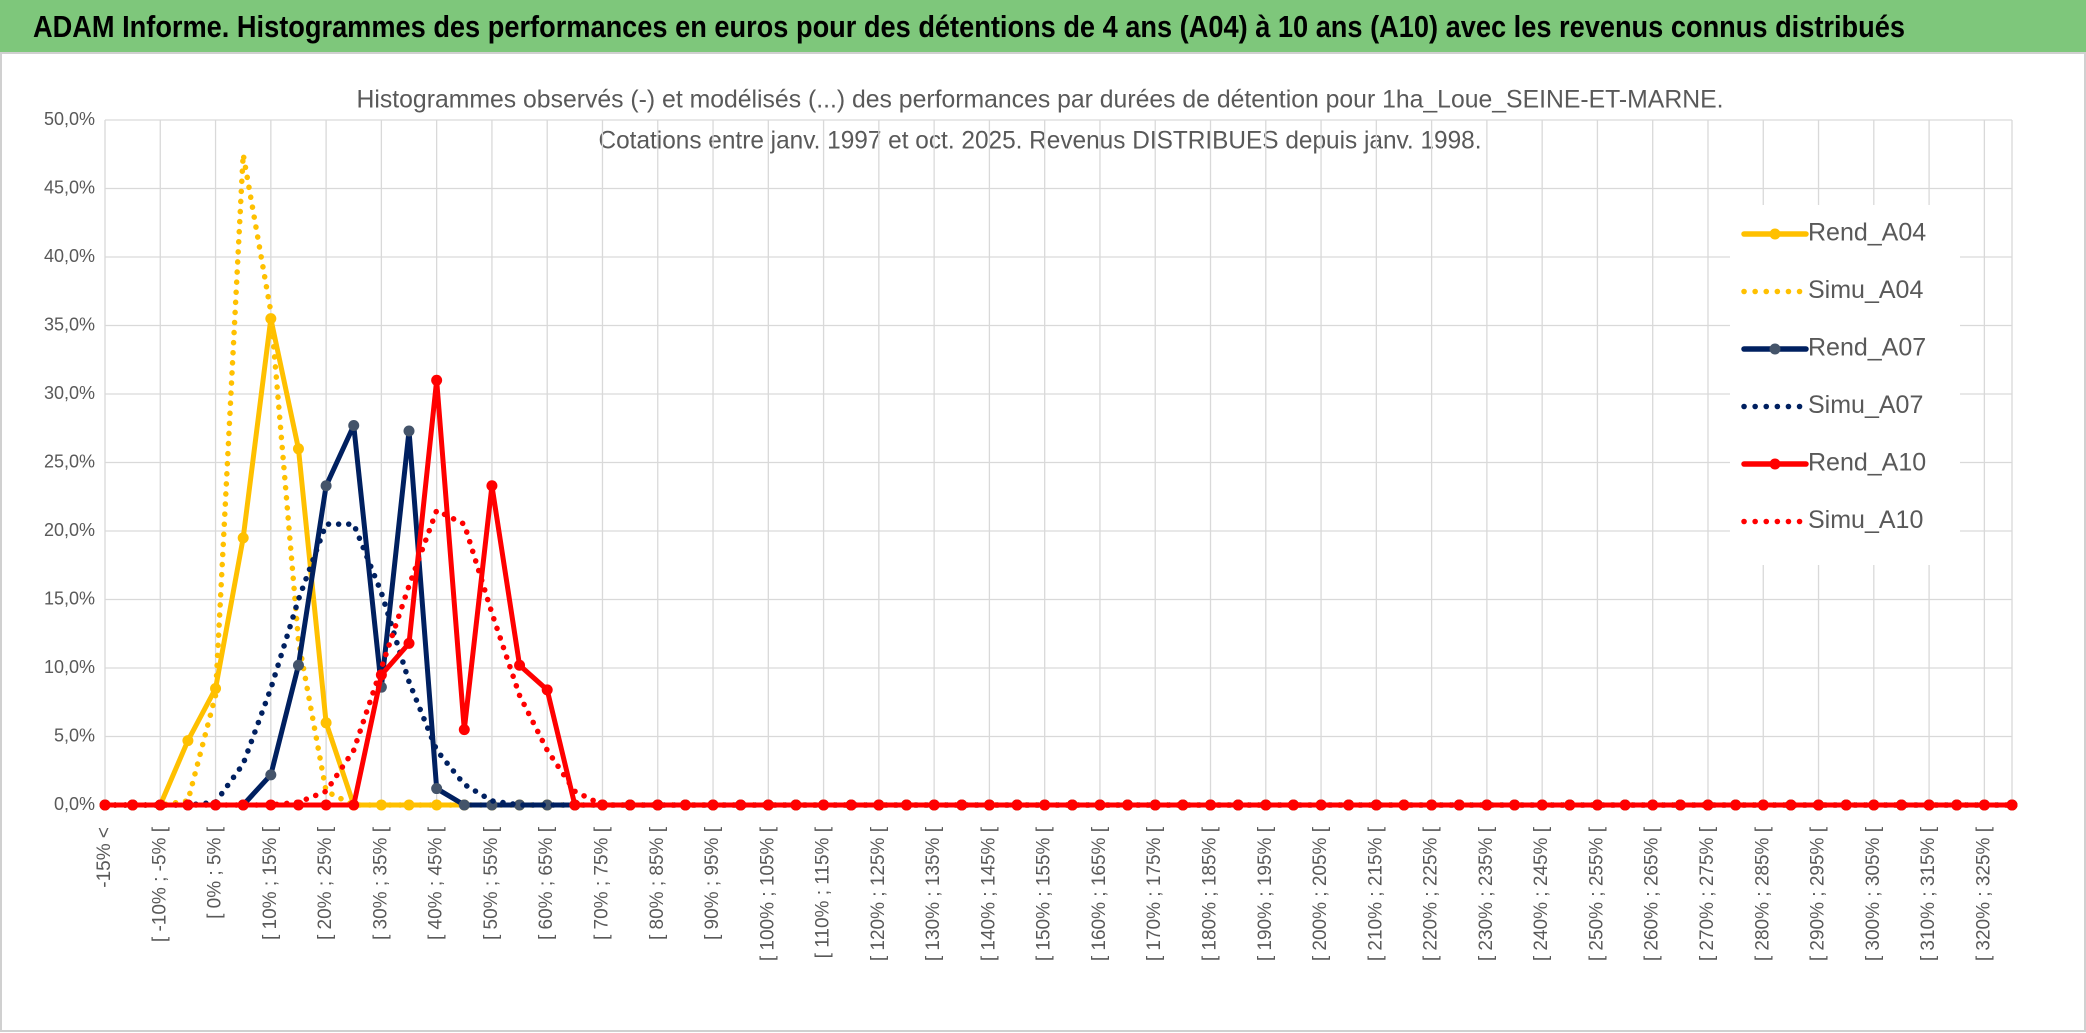 This screenshot has height=1033, width=2086. What do you see at coordinates (325, 883) in the screenshot?
I see `x-tick-label: [ 20% ; 25% [` at bounding box center [325, 883].